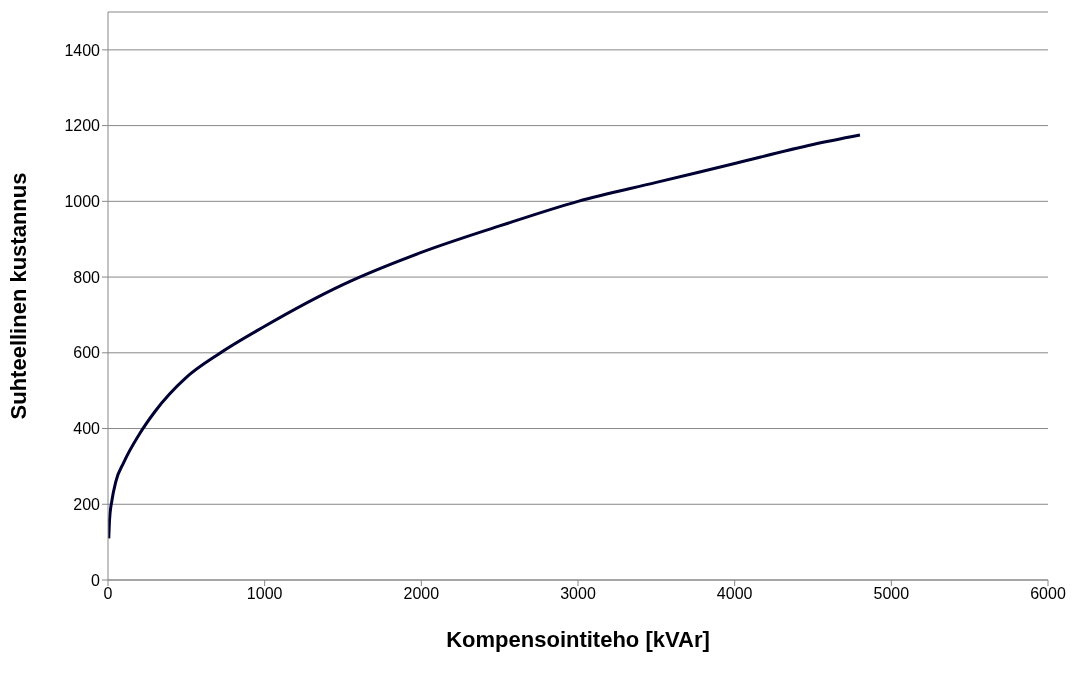 The width and height of the screenshot is (1080, 673). Describe the element at coordinates (87, 504) in the screenshot. I see `y-tick-label: 200` at that location.